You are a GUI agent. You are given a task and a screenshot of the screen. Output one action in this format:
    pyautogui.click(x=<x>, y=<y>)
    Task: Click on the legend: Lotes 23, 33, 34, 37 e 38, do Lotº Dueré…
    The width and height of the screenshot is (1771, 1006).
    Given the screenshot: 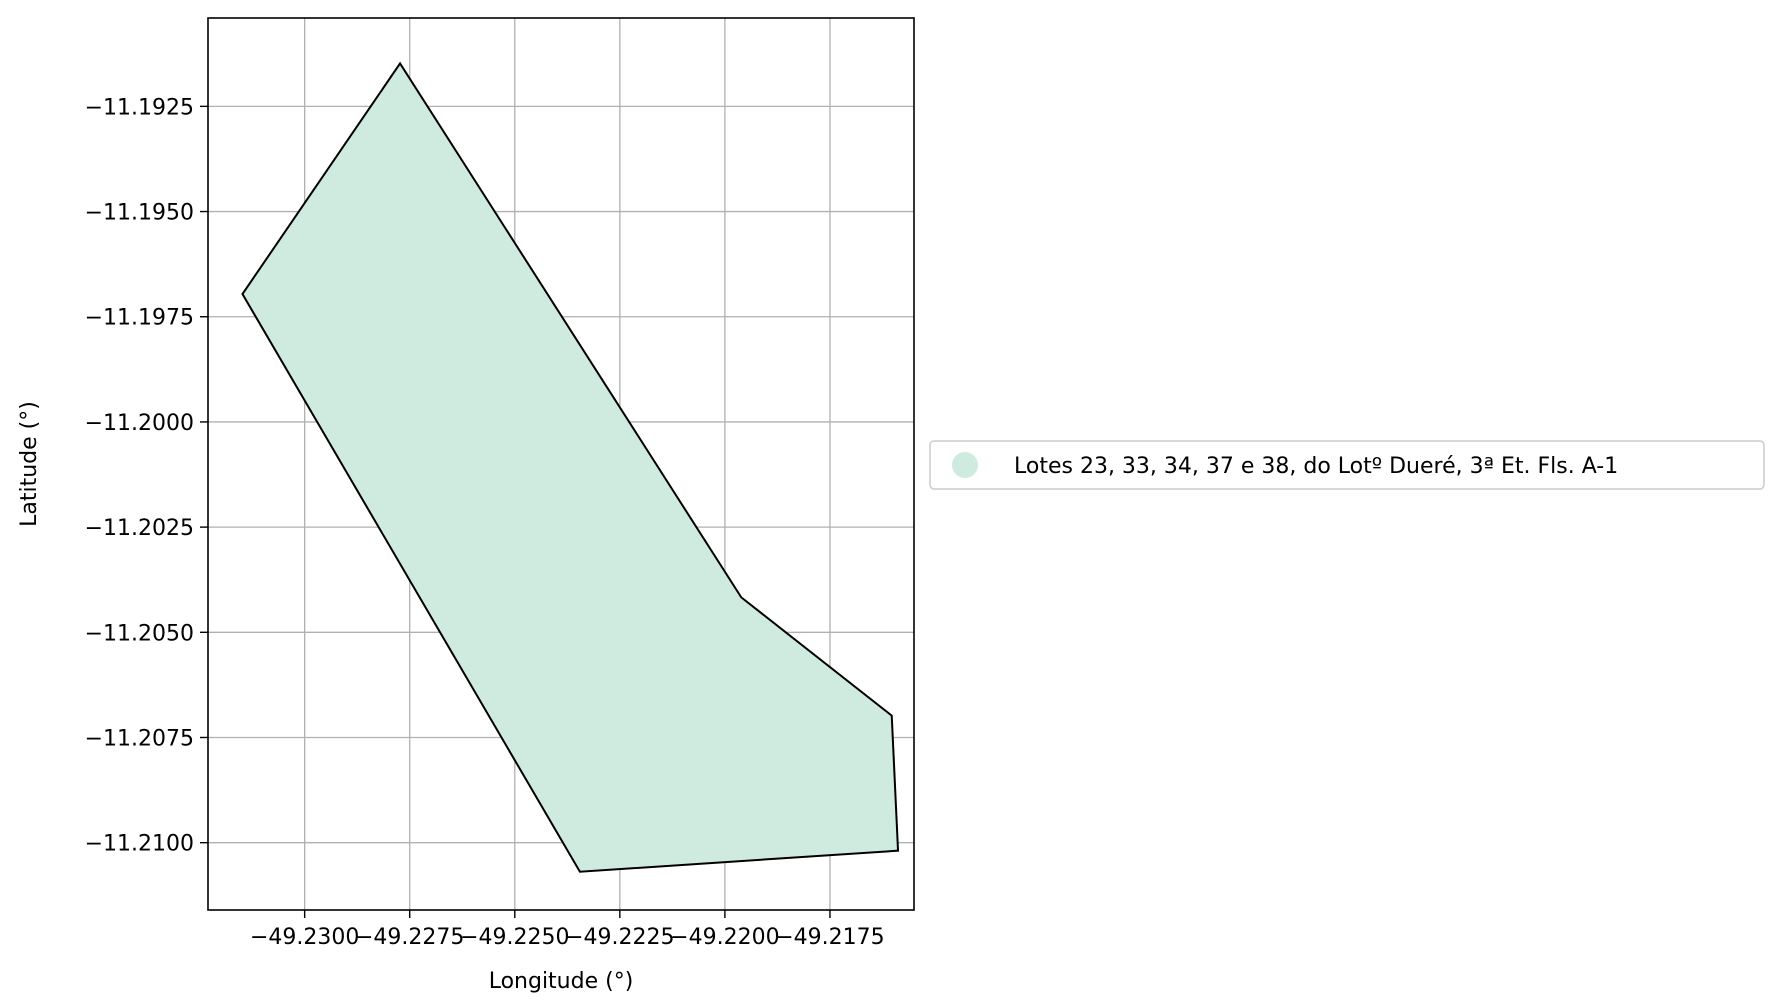 What is the action you would take?
    pyautogui.click(x=1347, y=465)
    